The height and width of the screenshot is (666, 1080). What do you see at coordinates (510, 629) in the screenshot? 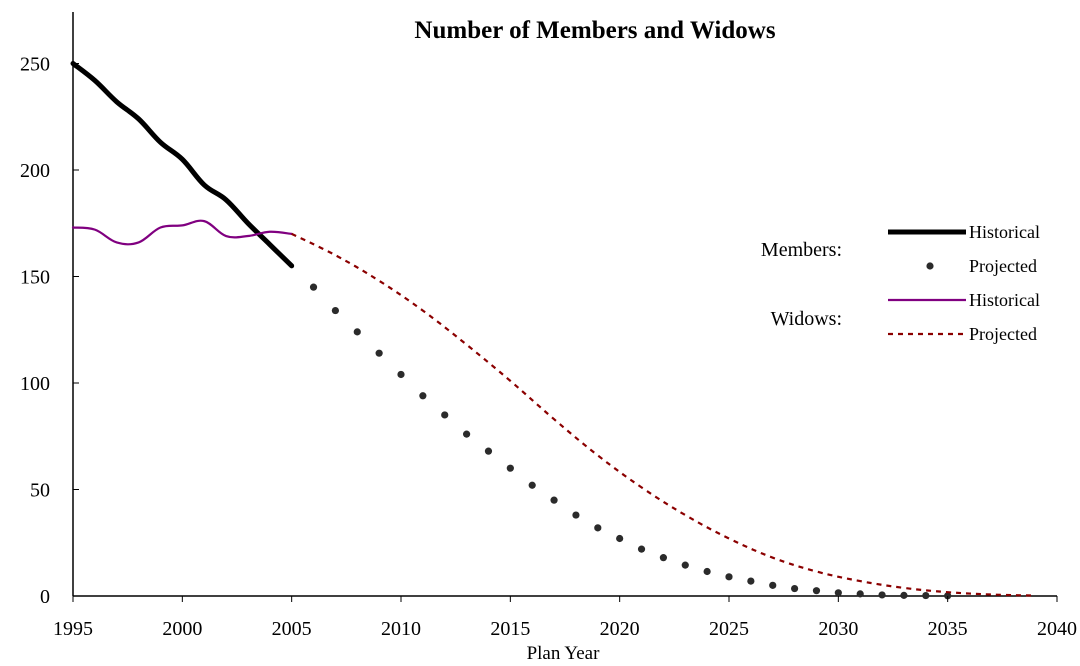
I see `x-tick-label: 2015` at bounding box center [510, 629].